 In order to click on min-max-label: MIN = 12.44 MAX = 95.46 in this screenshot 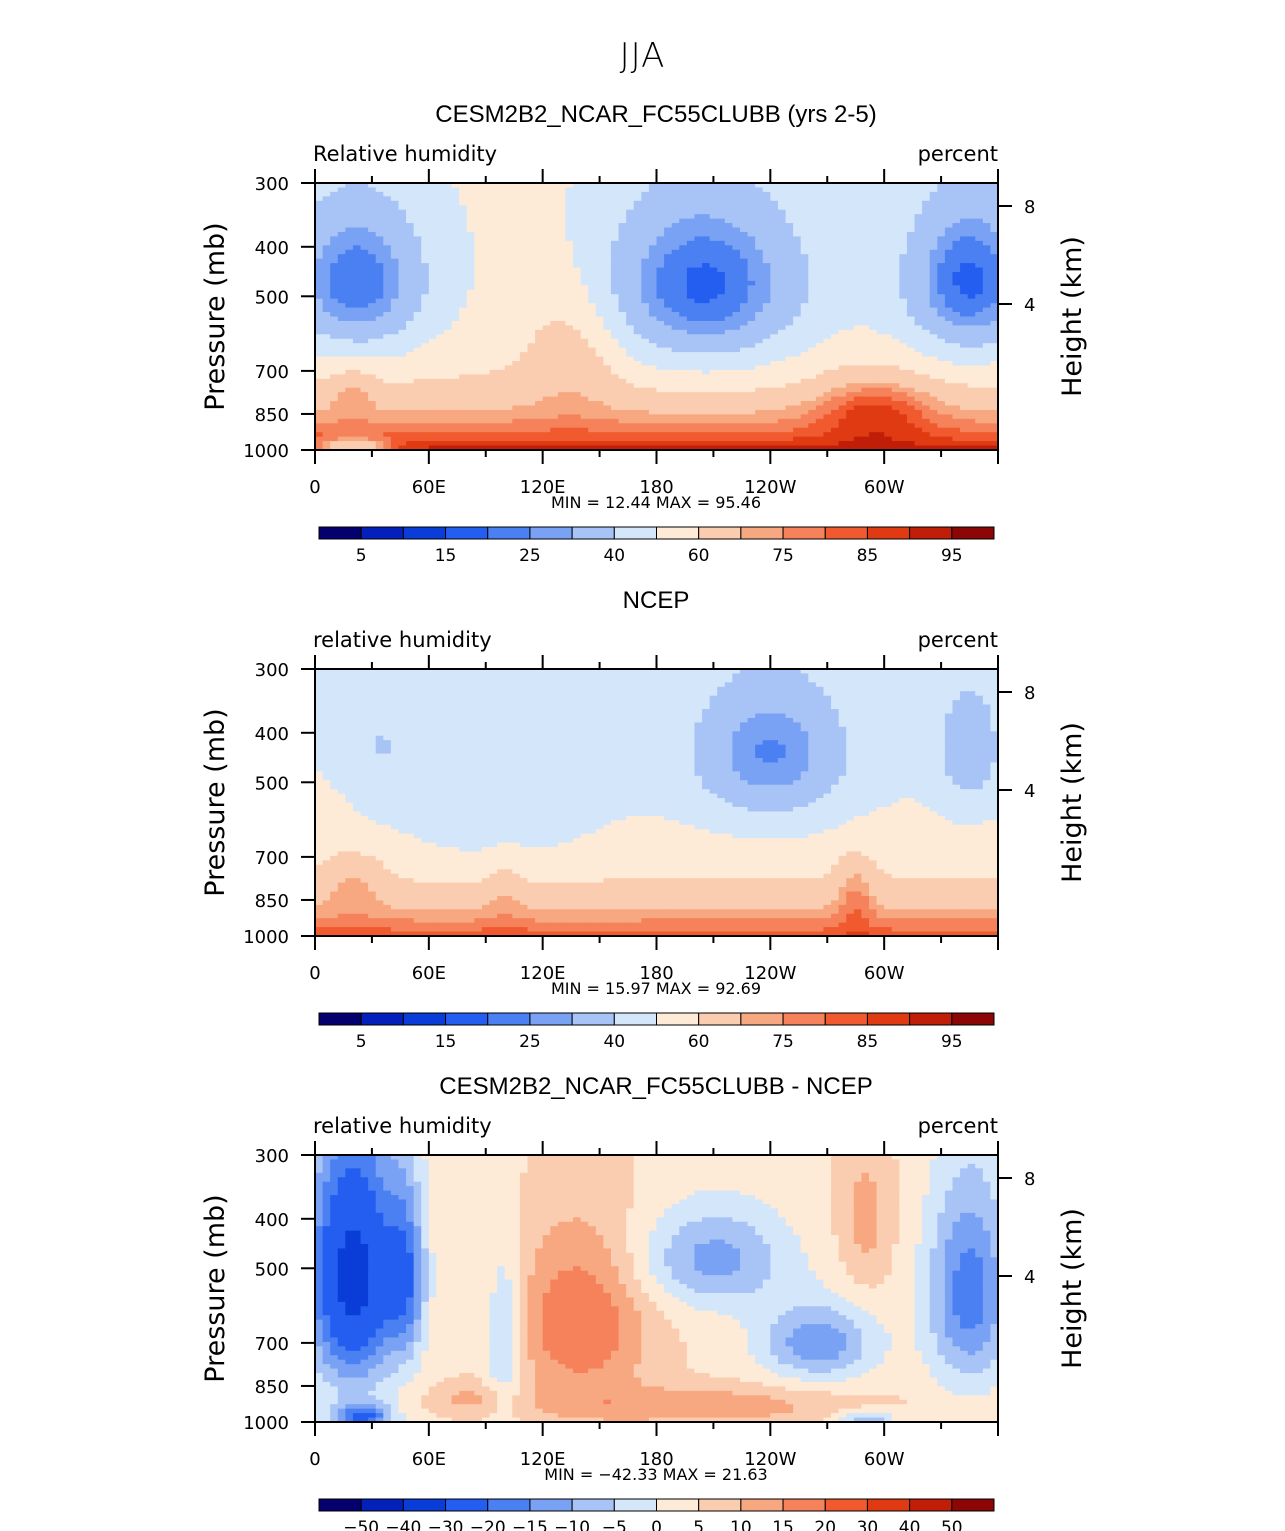, I will do `click(656, 502)`.